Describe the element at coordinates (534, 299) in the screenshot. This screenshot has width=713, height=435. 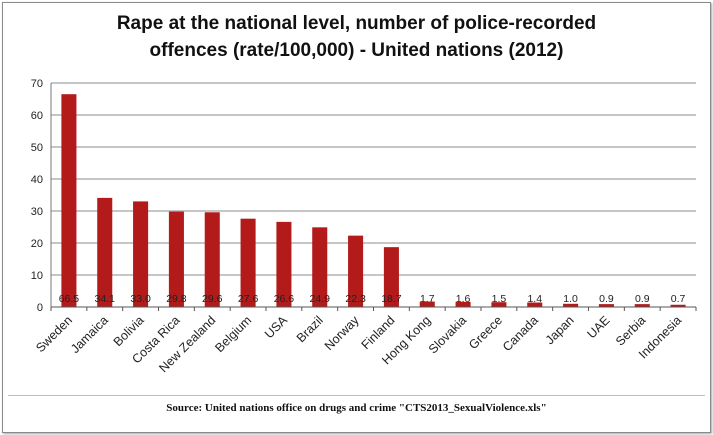
I see `data-label: 1.4` at that location.